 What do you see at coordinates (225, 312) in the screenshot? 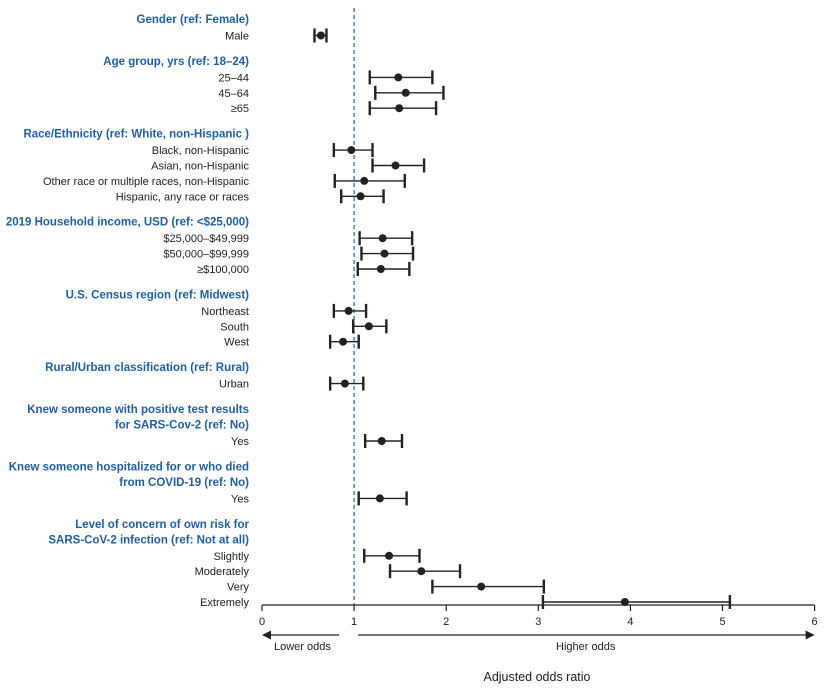
I see `row-label: Northeast` at bounding box center [225, 312].